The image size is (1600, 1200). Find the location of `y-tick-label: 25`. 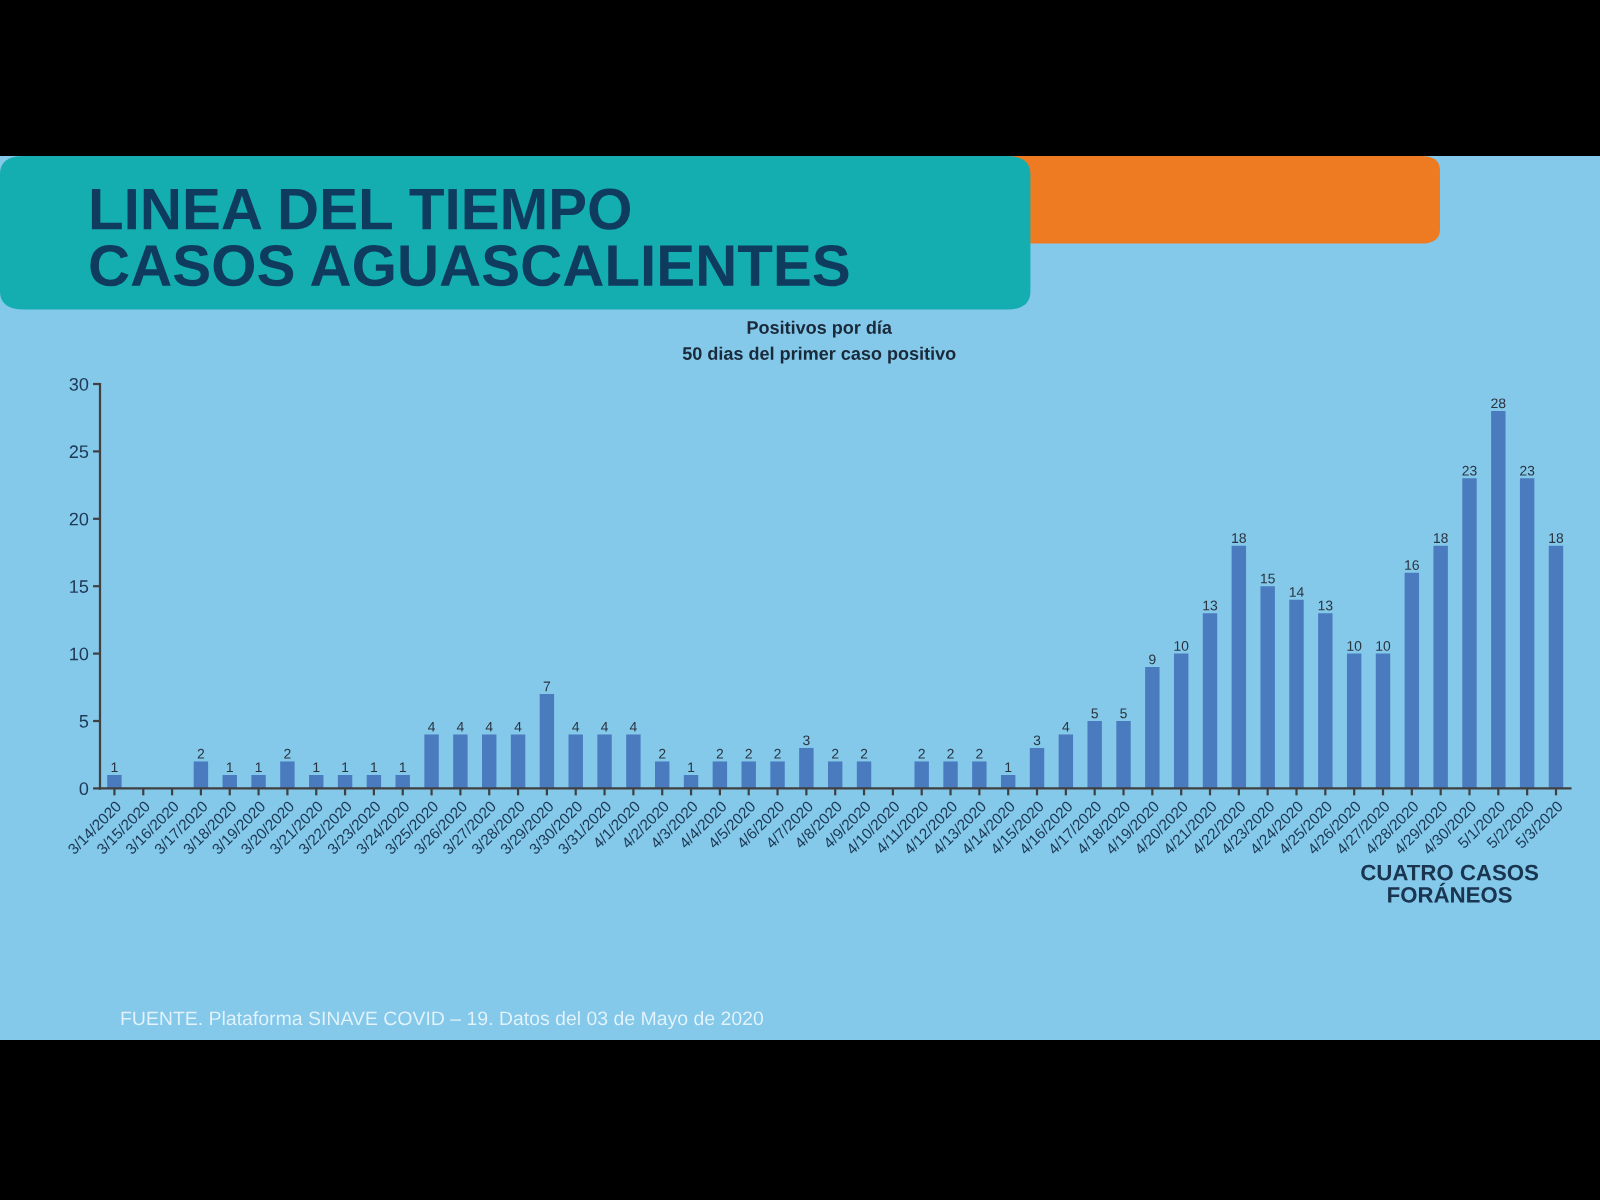

y-tick-label: 25 is located at coordinates (79, 452).